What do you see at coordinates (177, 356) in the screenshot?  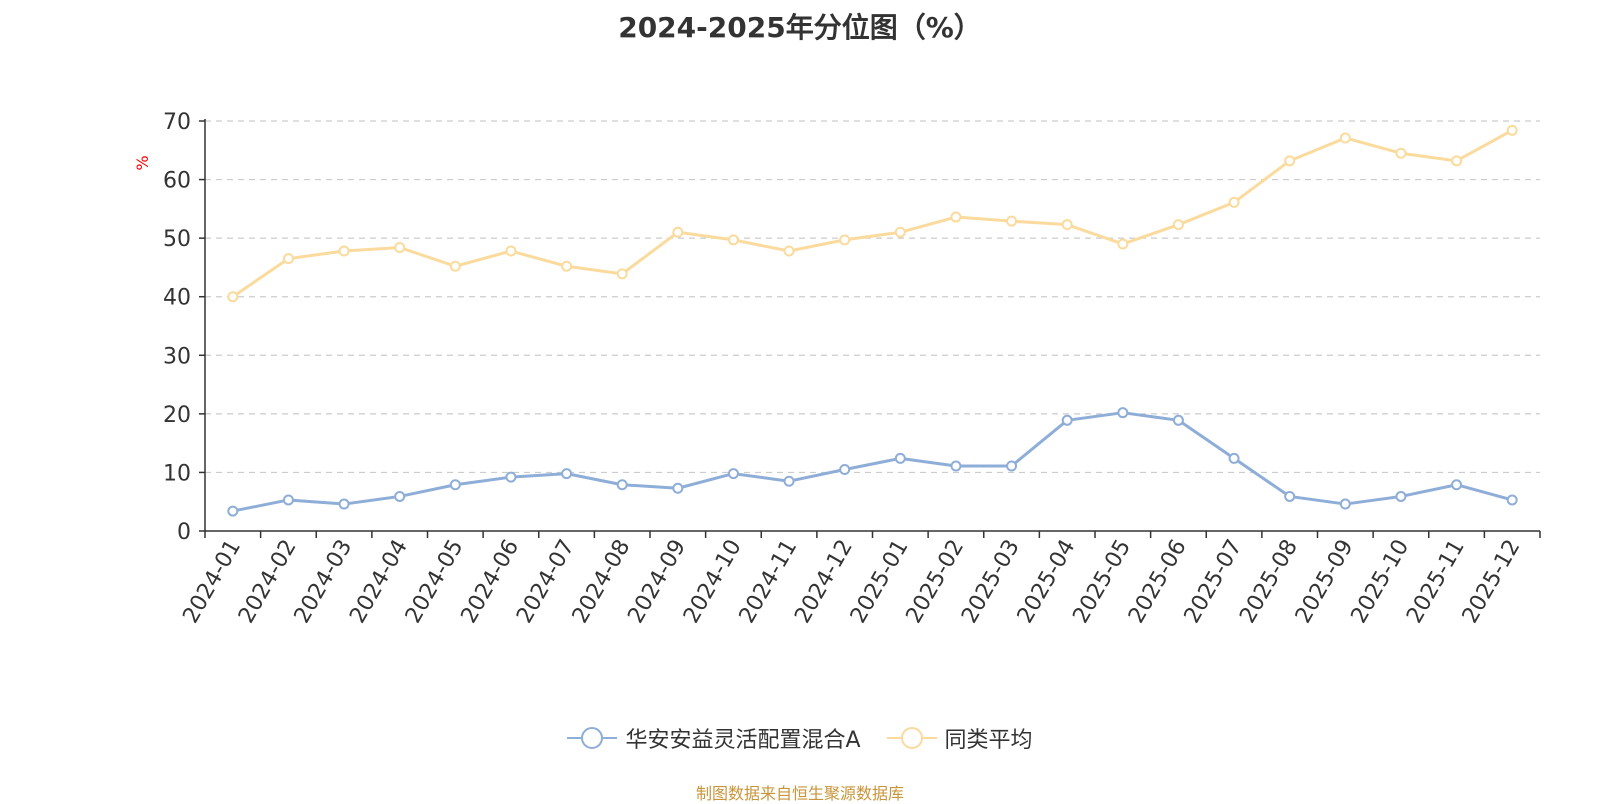 I see `y-tick-label-30: 30` at bounding box center [177, 356].